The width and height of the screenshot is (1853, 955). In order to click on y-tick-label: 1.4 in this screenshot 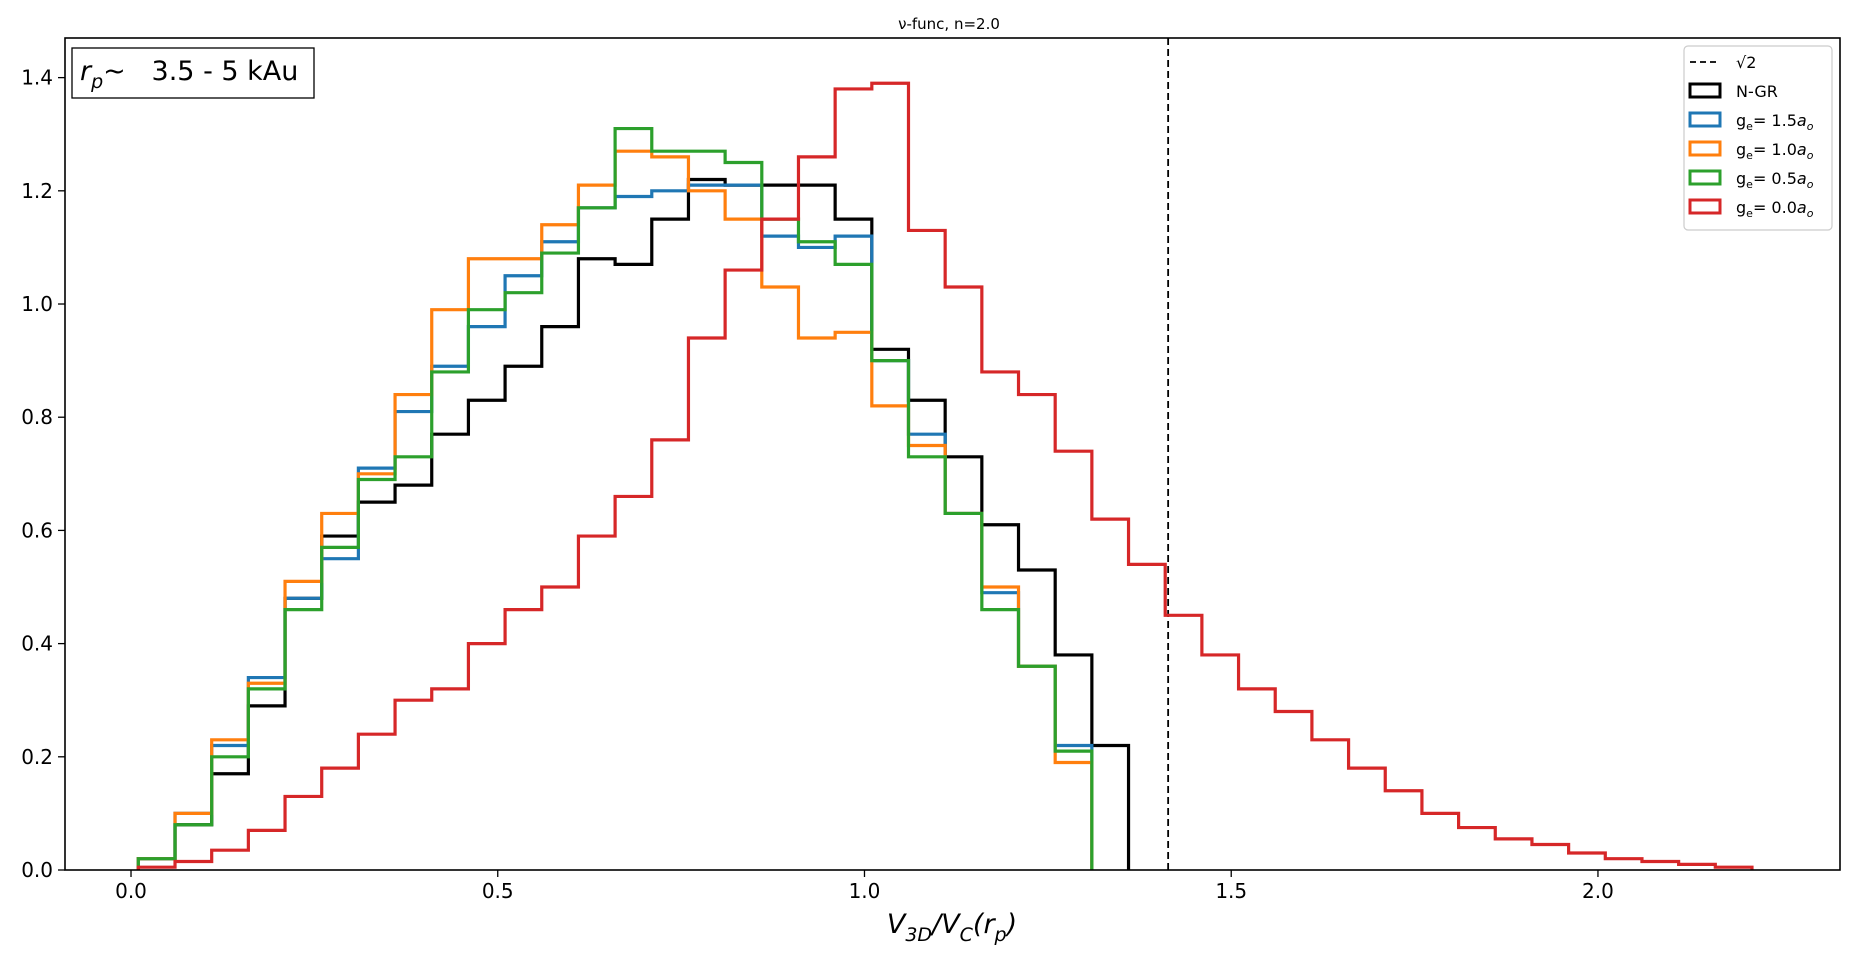, I will do `click(37, 78)`.